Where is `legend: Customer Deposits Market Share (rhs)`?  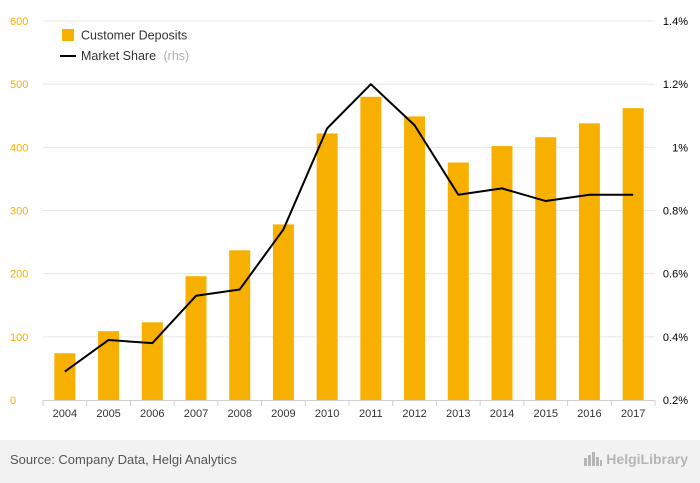 legend: Customer Deposits Market Share (rhs) is located at coordinates (124, 46).